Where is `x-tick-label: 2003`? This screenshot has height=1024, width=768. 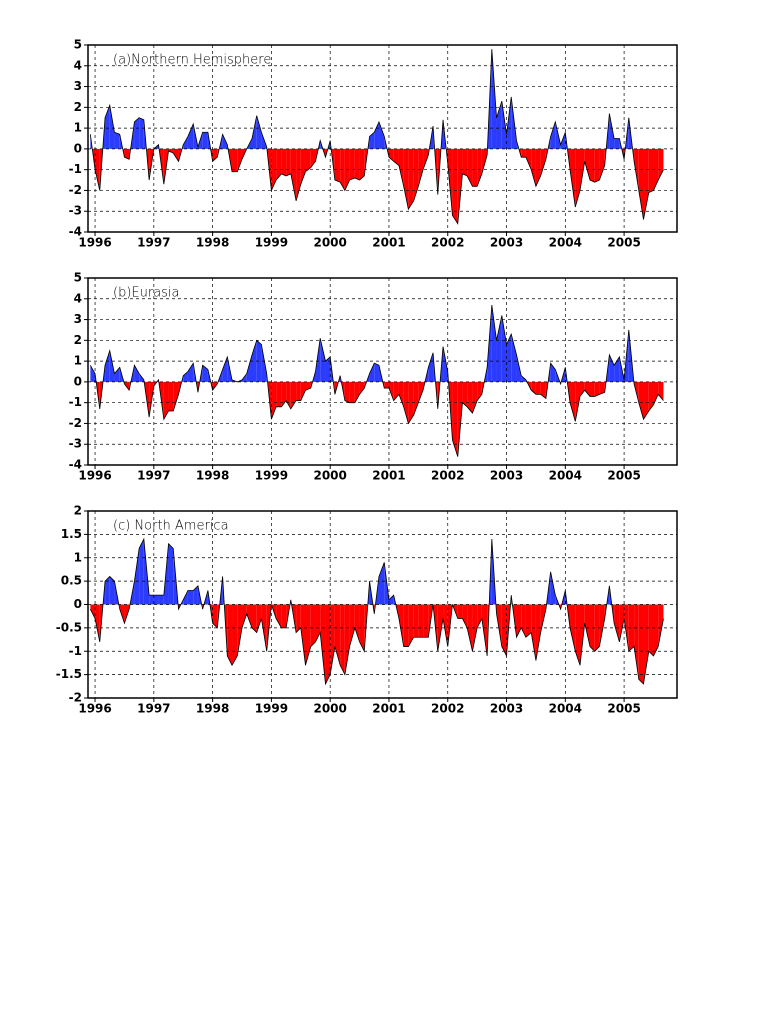 x-tick-label: 2003 is located at coordinates (506, 243).